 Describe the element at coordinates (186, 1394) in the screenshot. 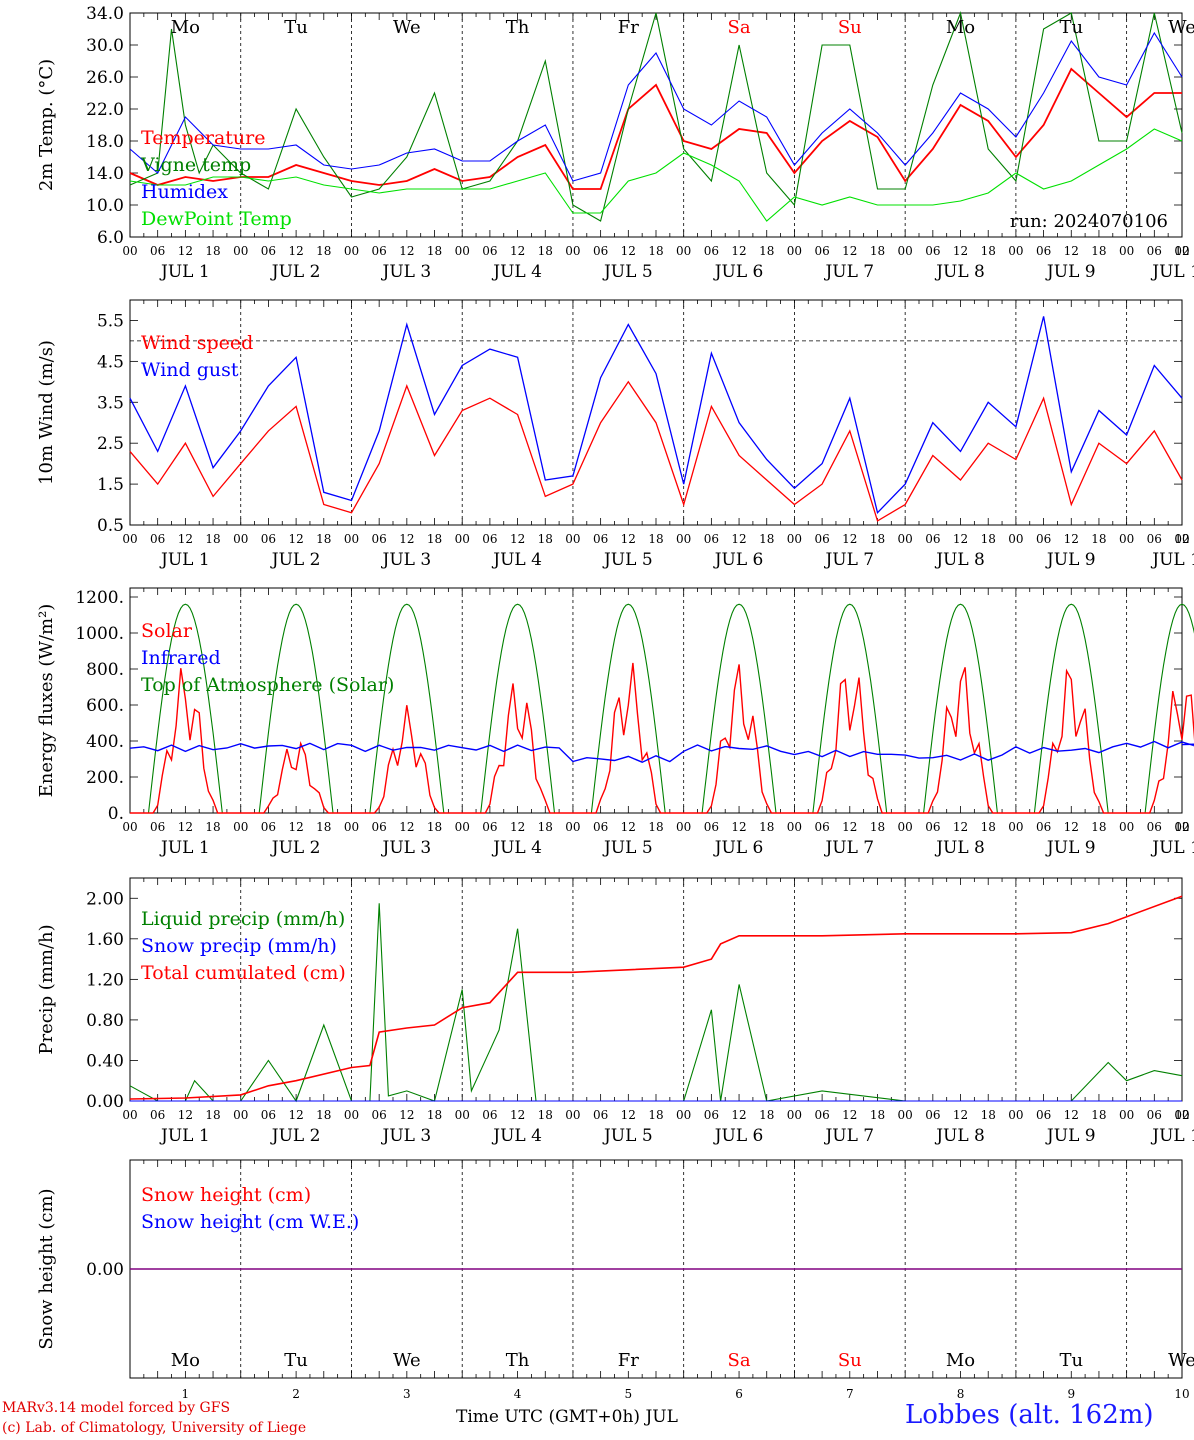

I see `day-number-label: 1` at that location.